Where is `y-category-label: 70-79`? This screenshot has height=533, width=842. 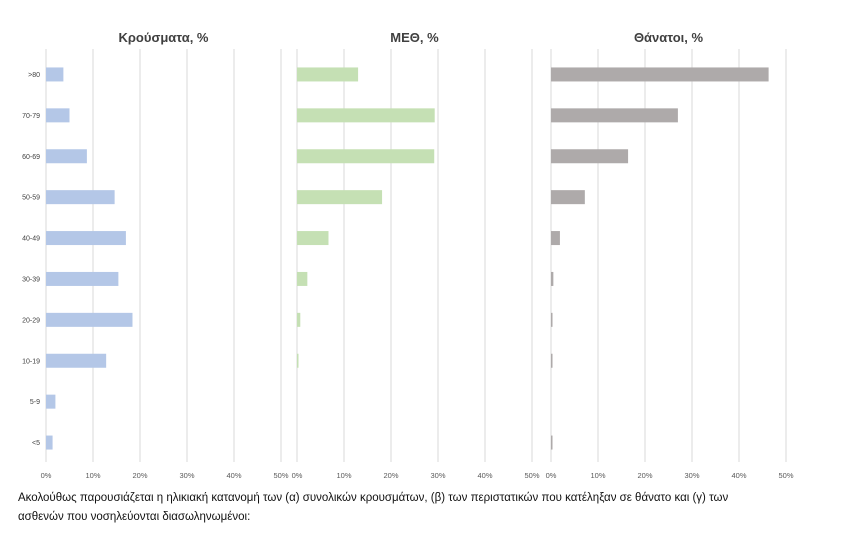 y-category-label: 70-79 is located at coordinates (31, 116).